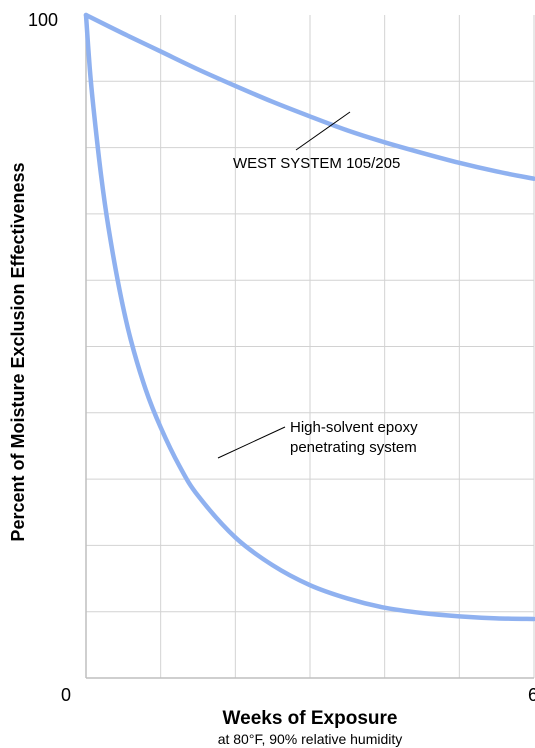  Describe the element at coordinates (43, 20) in the screenshot. I see `y-tick-label-top: 100` at that location.